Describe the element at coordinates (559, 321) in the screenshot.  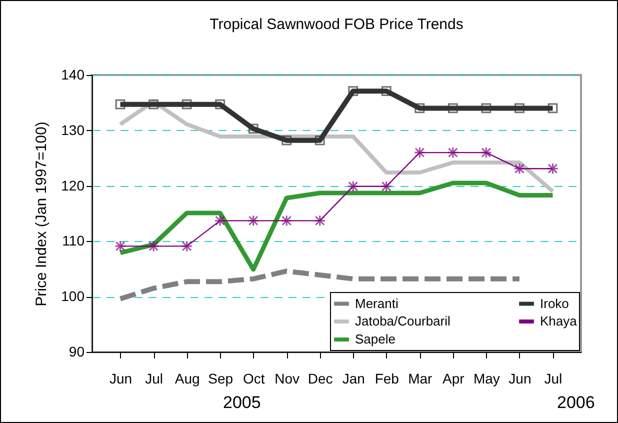
I see `legend-label: Khaya` at that location.